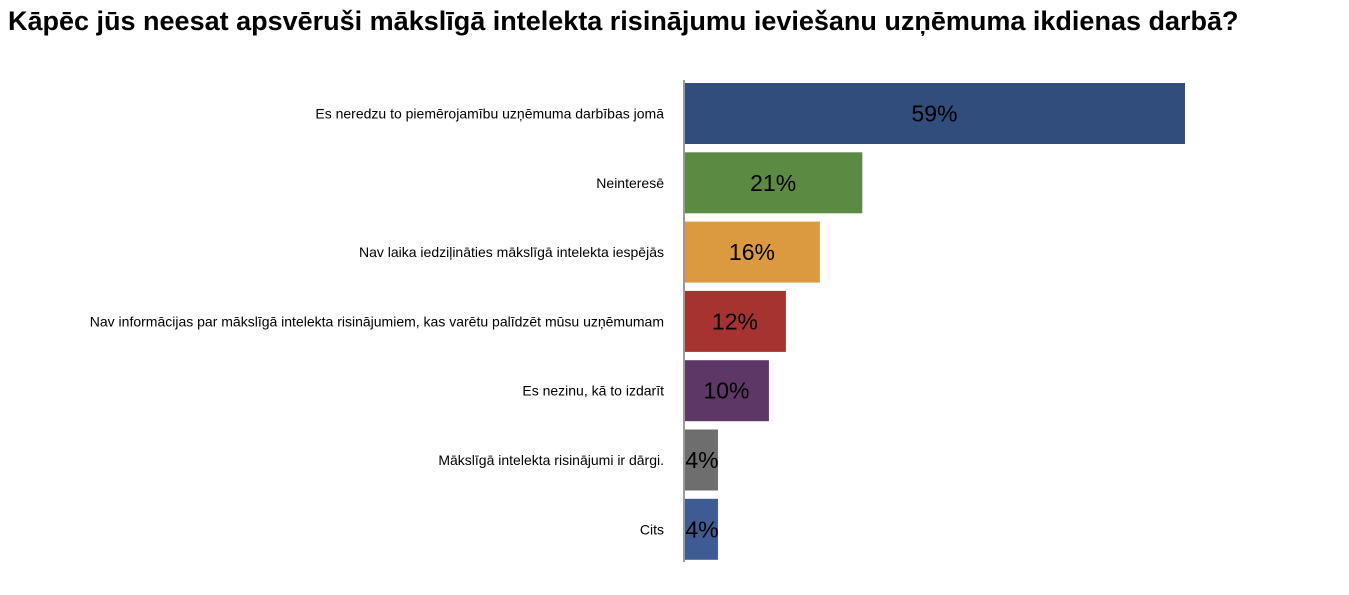 This screenshot has height=595, width=1349. I want to click on value-label-3: 16%, so click(752, 252).